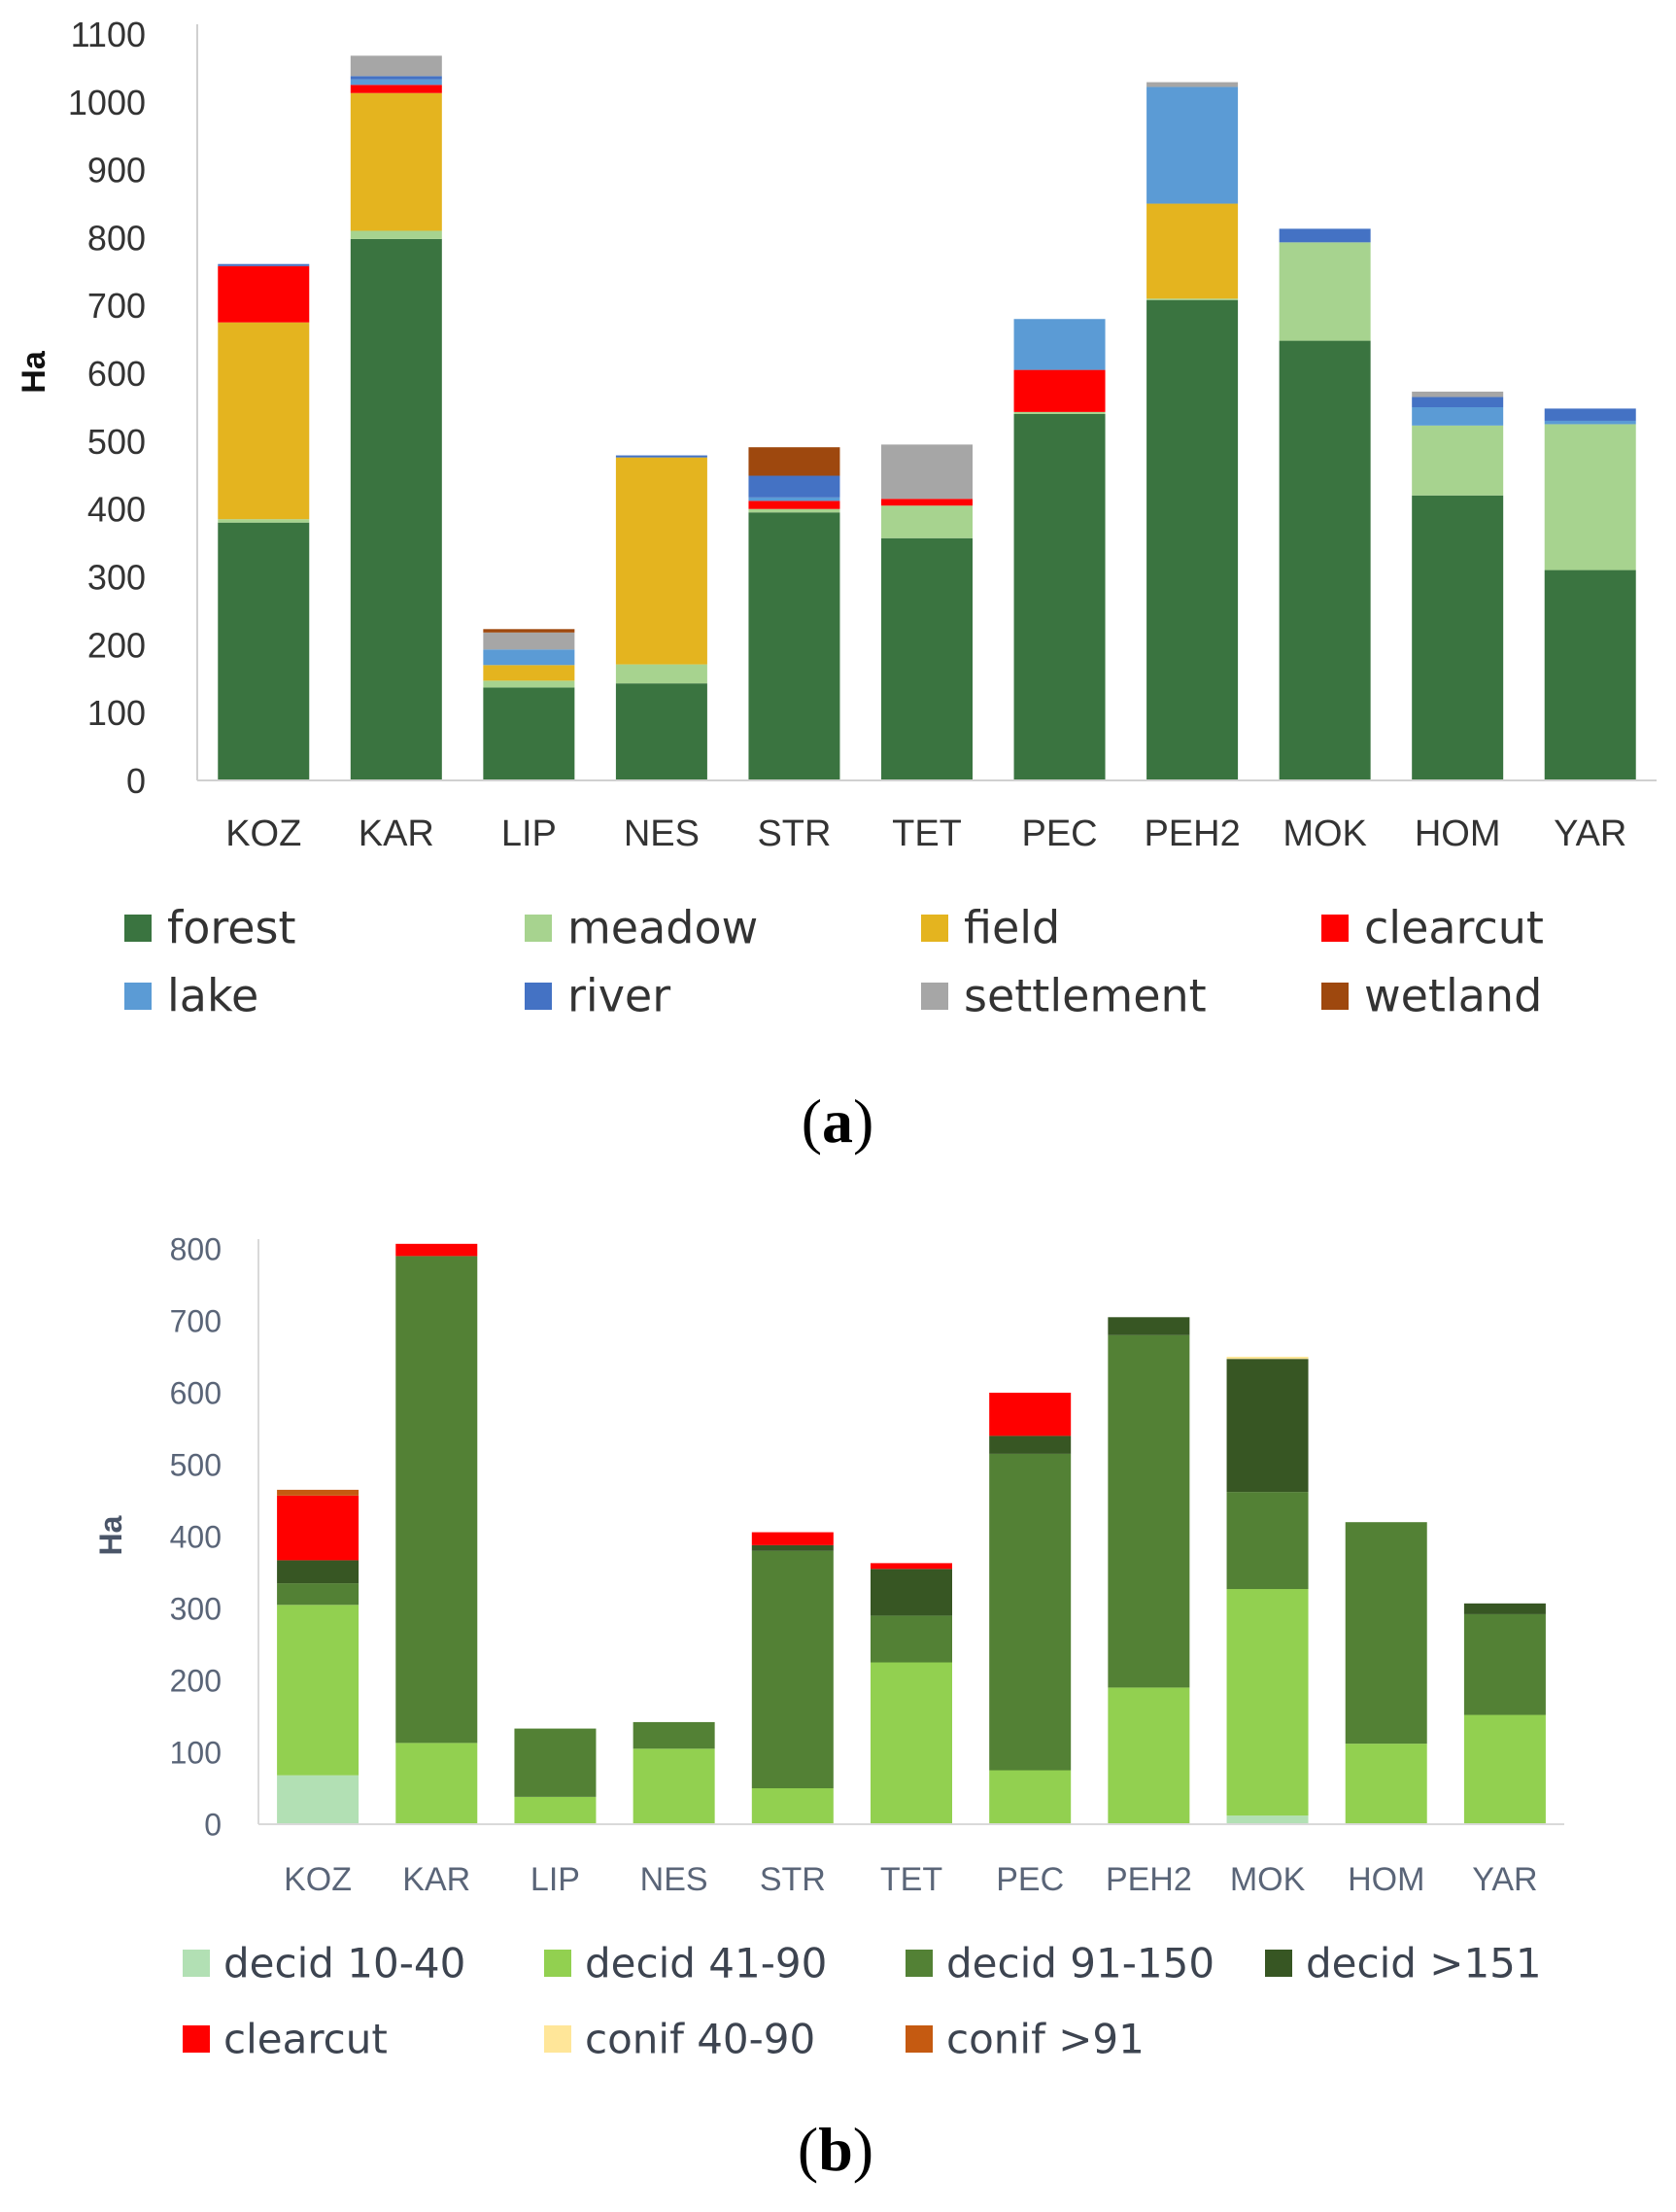  I want to click on legend-label-river: river, so click(618, 996).